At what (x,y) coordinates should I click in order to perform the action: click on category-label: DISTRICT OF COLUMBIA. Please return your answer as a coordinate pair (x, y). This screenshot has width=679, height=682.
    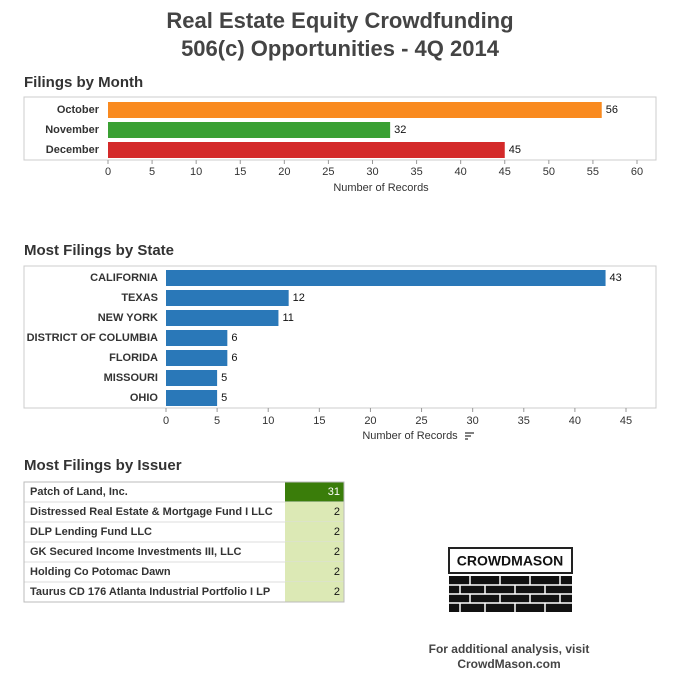
    Looking at the image, I should click on (92, 338).